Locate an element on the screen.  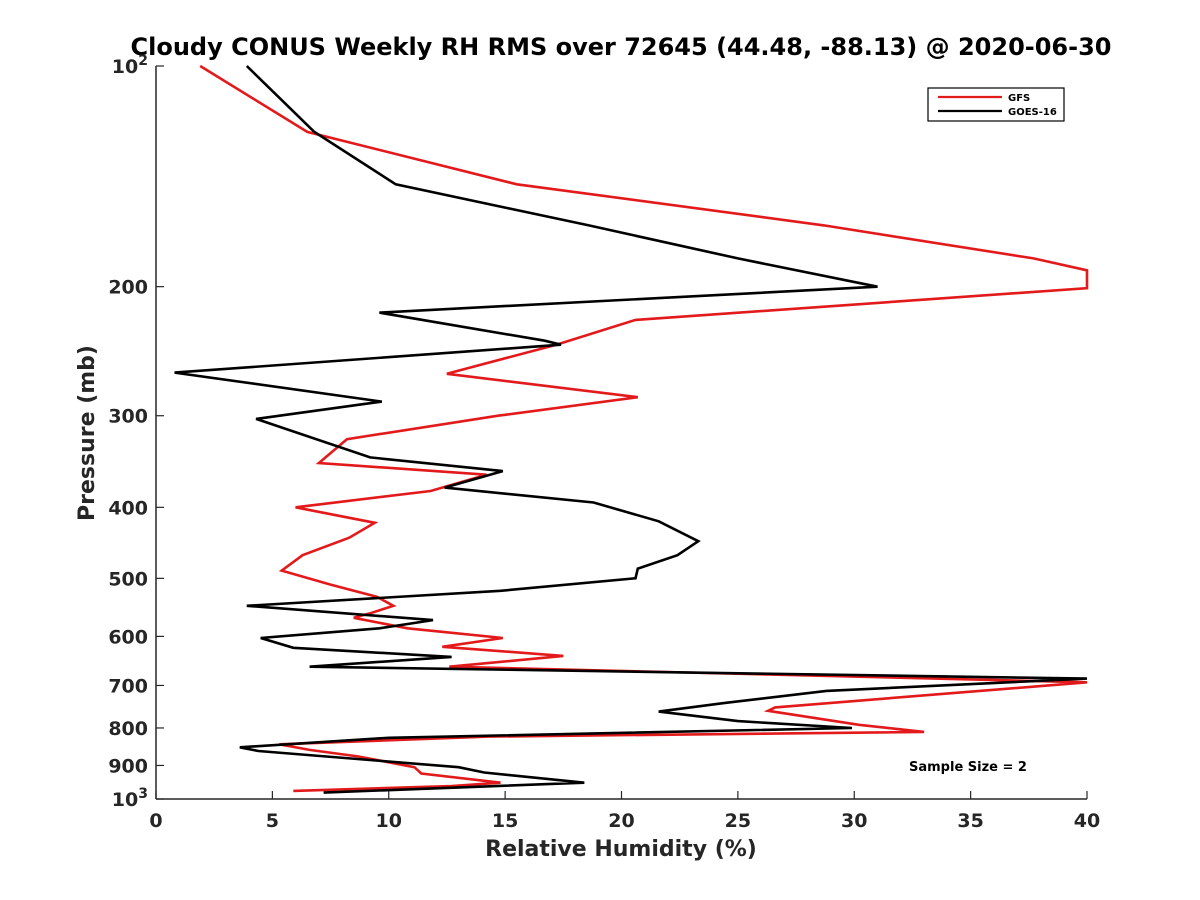
x-ticks: 0 5 10 15 20 25 30 35 40 is located at coordinates (624, 811).